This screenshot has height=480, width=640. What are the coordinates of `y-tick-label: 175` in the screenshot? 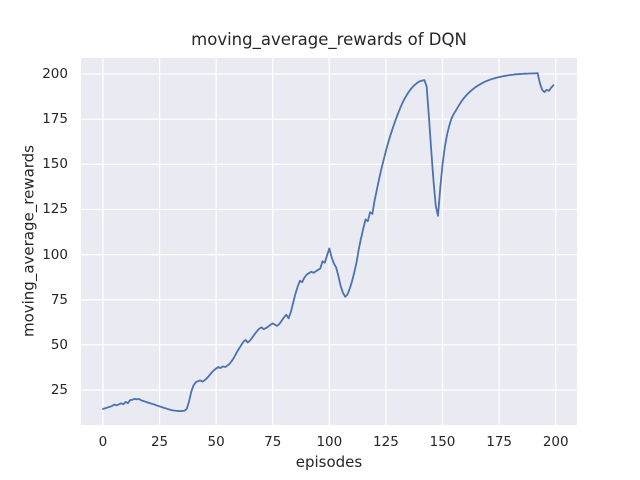 It's located at (55, 119).